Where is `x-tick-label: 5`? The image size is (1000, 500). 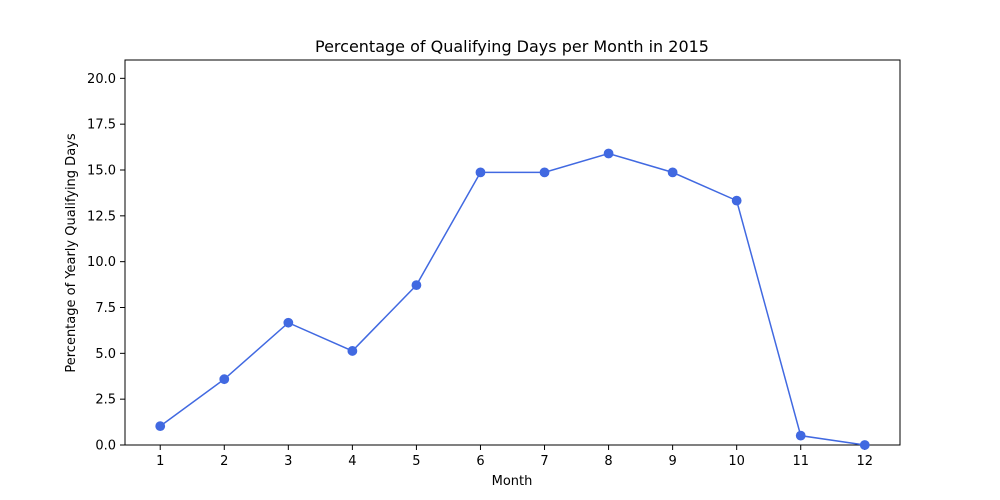
x-tick-label: 5 is located at coordinates (416, 461).